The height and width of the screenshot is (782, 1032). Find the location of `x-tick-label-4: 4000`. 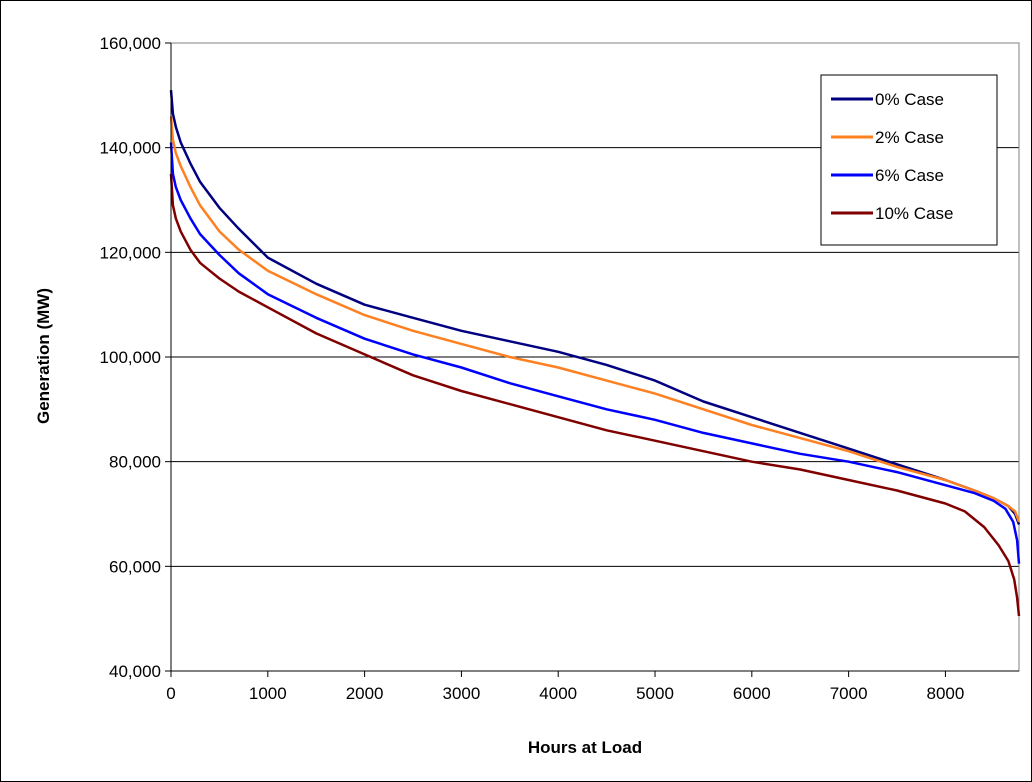

x-tick-label-4: 4000 is located at coordinates (558, 693).